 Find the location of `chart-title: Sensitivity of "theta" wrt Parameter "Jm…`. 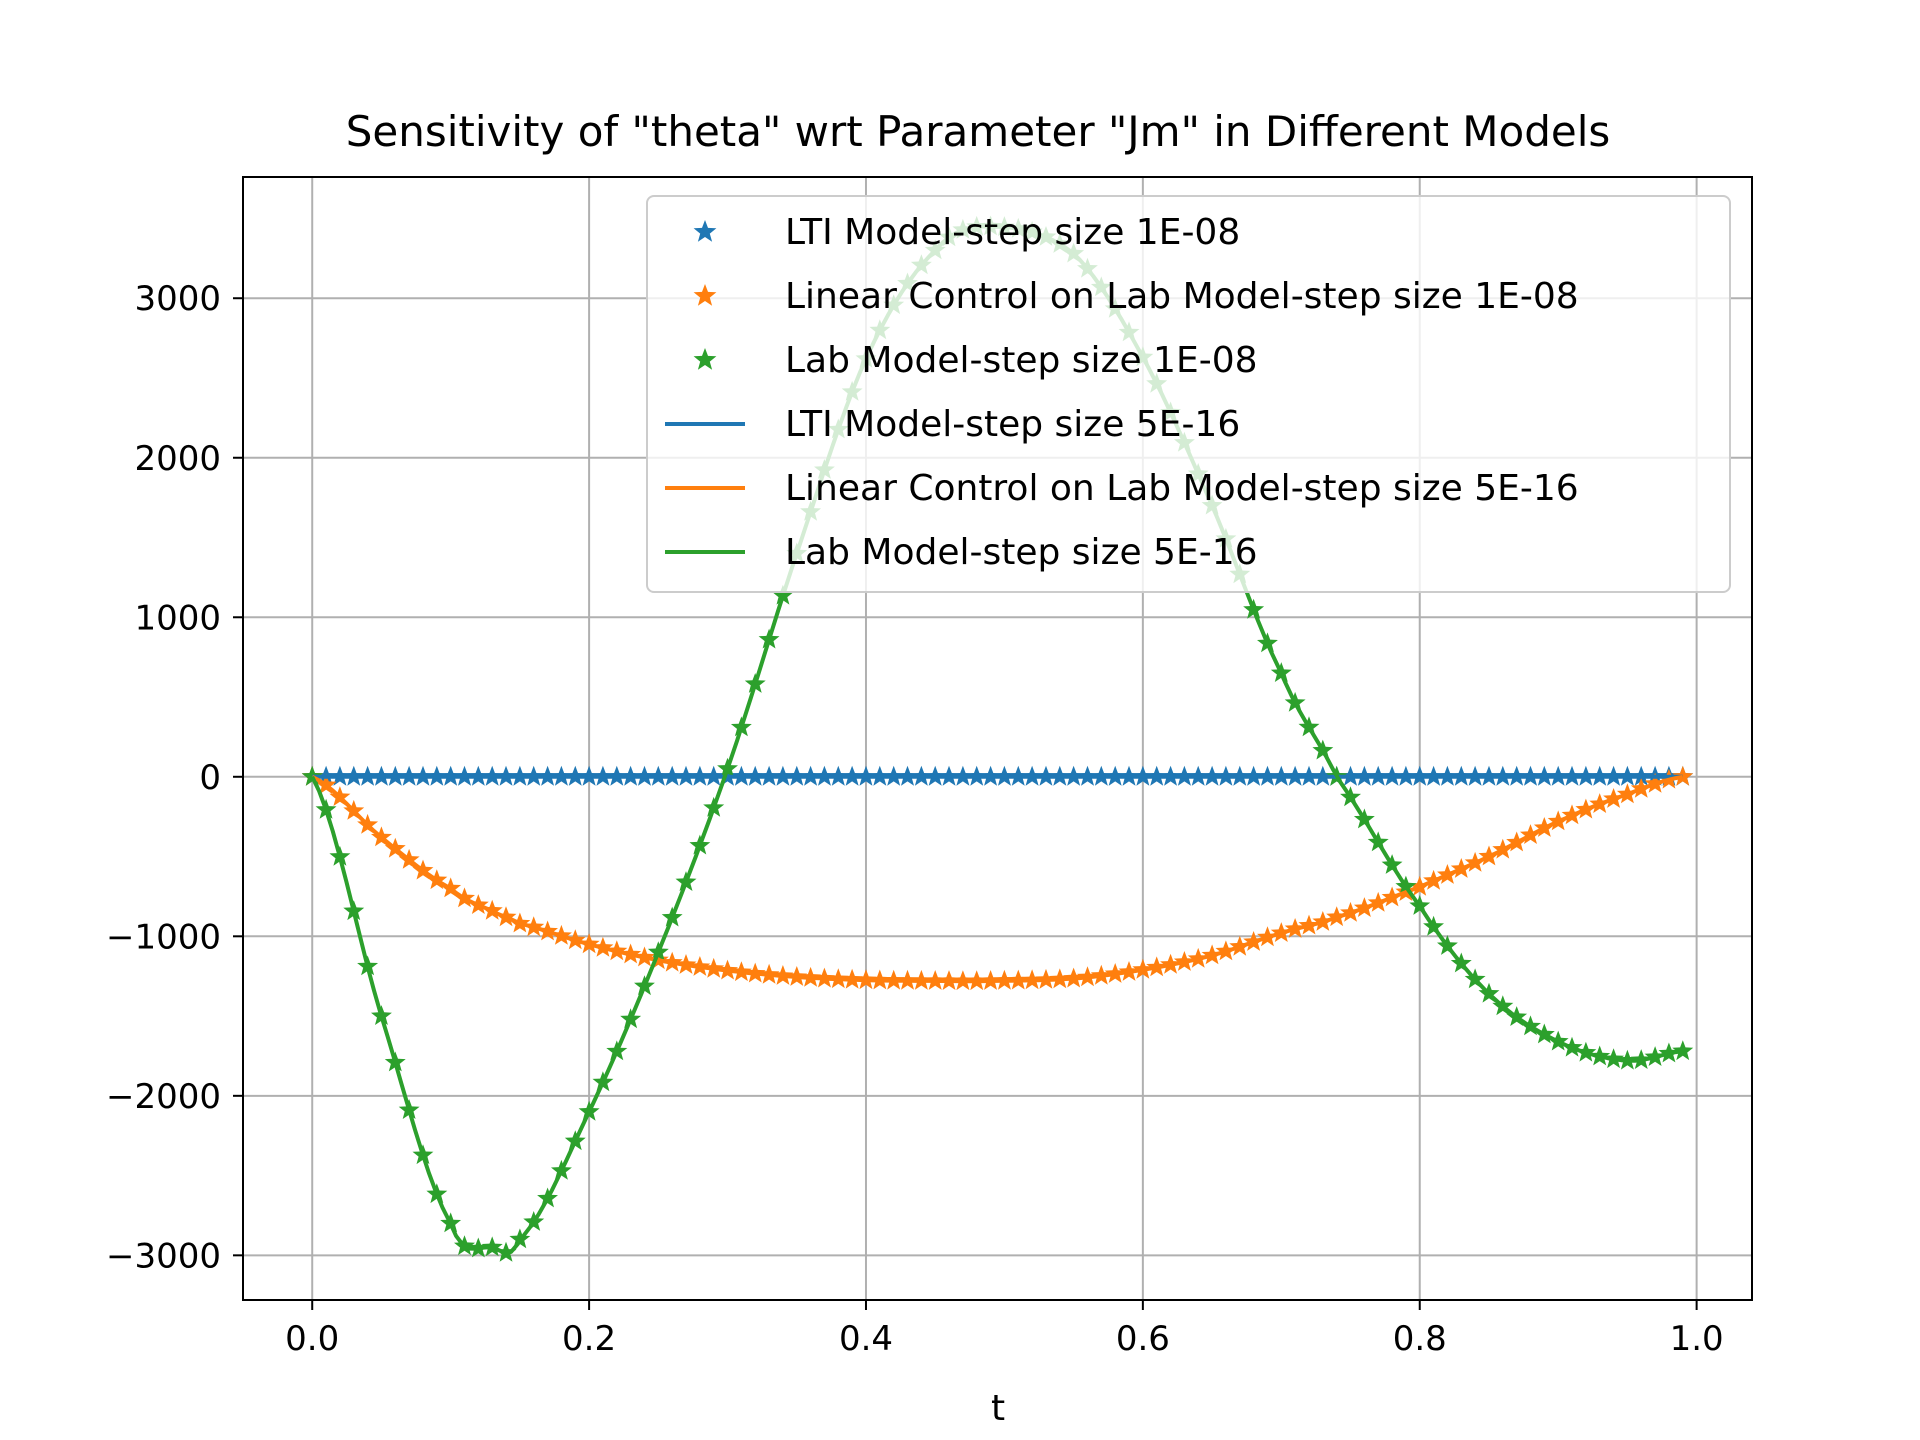

chart-title: Sensitivity of "theta" wrt Parameter "Jm… is located at coordinates (978, 131).